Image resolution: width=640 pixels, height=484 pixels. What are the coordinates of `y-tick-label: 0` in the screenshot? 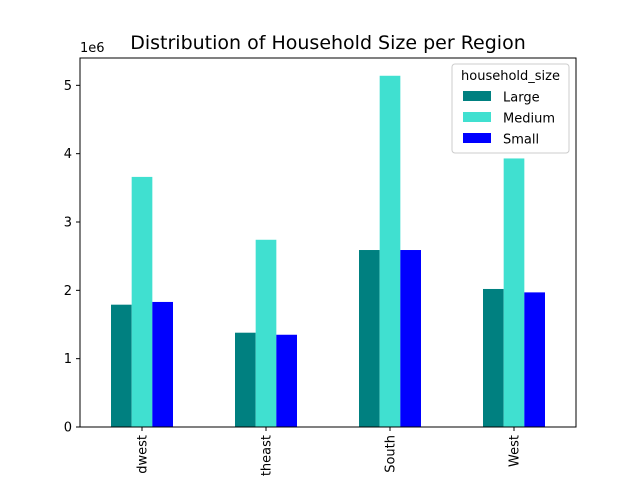 It's located at (68, 428).